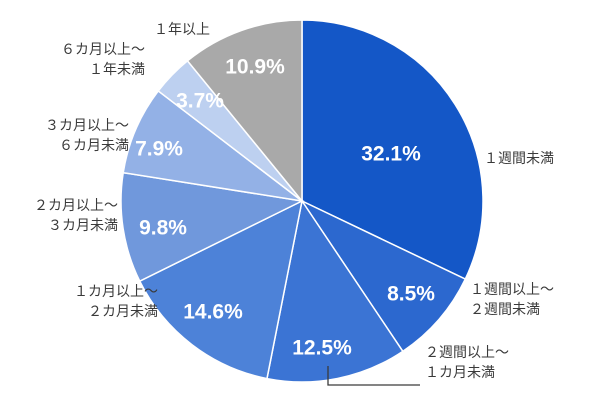 The width and height of the screenshot is (601, 401). What do you see at coordinates (123, 312) in the screenshot?
I see `slice-category-label: ２カ月未満` at bounding box center [123, 312].